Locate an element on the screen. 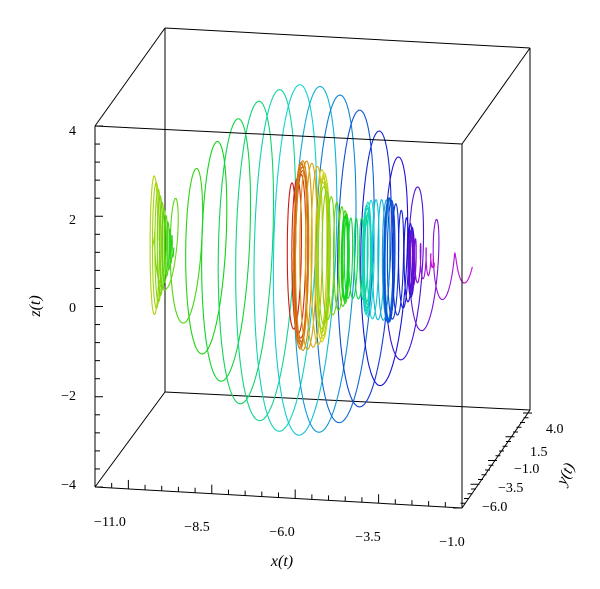 The image size is (600, 589). x-tick-label-0: −11.0 is located at coordinates (110, 522).